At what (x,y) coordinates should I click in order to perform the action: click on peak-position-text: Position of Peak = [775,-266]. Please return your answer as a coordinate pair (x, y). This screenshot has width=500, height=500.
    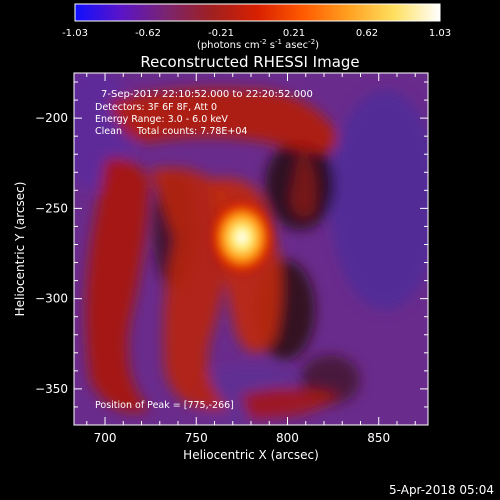
    Looking at the image, I should click on (164, 405).